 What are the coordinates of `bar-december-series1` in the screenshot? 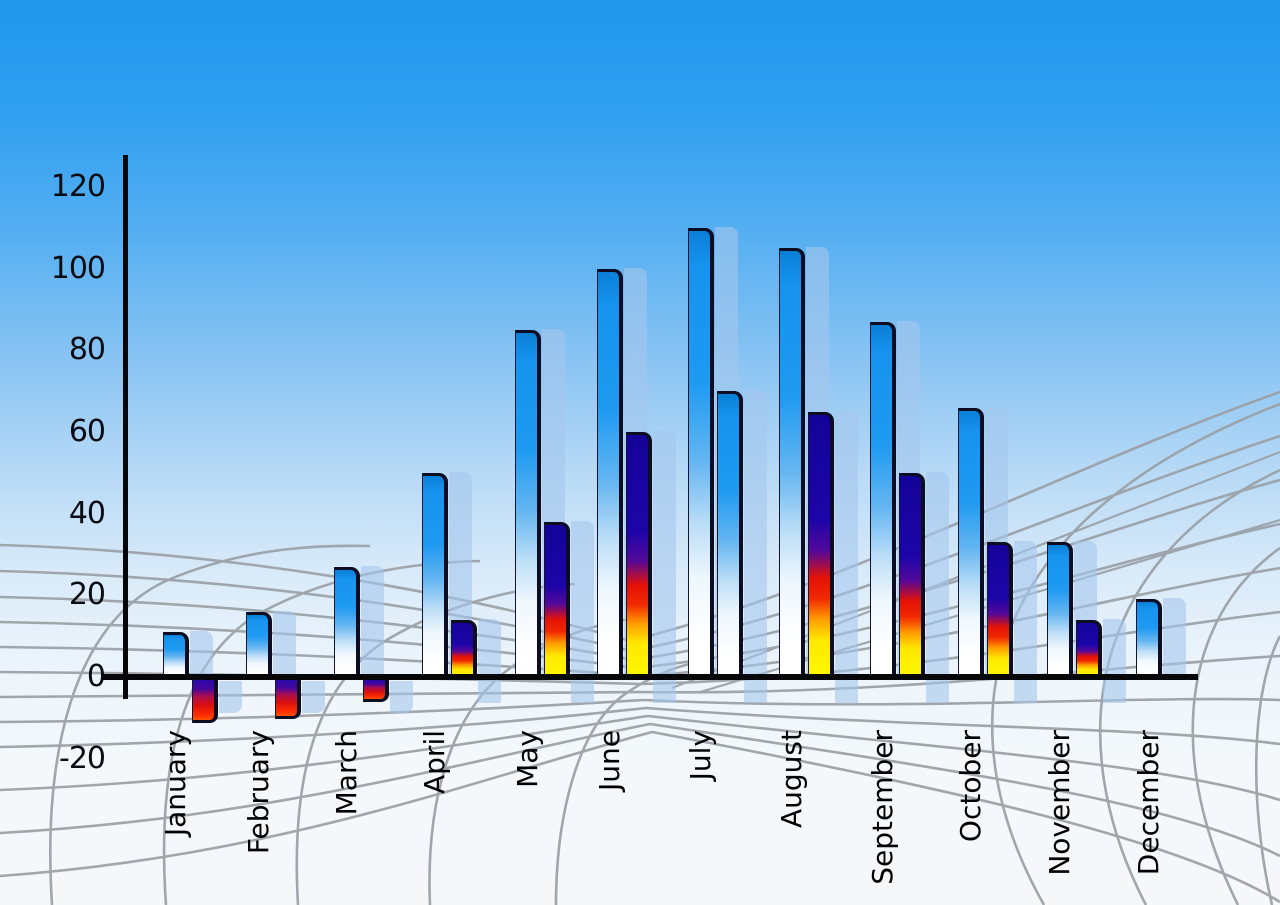 It's located at (1149, 638).